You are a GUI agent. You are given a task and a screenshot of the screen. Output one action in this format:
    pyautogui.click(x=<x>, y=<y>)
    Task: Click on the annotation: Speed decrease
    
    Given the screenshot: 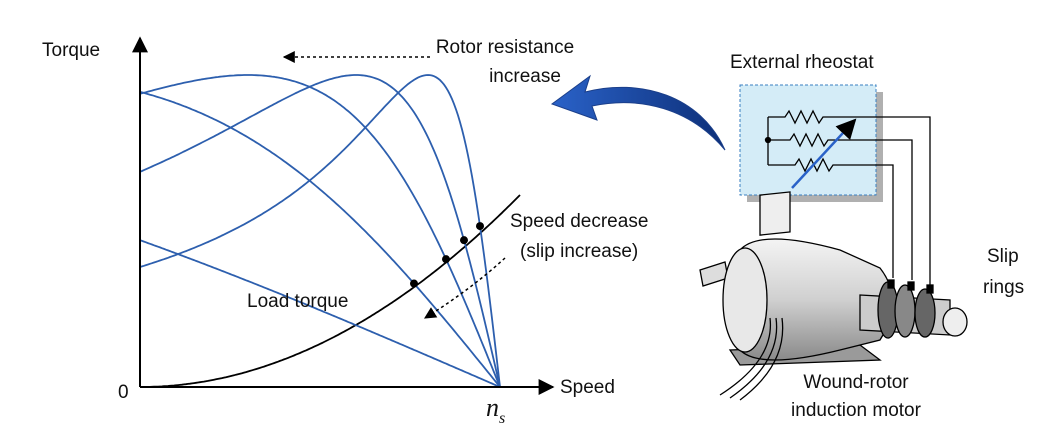 What is the action you would take?
    pyautogui.click(x=579, y=221)
    